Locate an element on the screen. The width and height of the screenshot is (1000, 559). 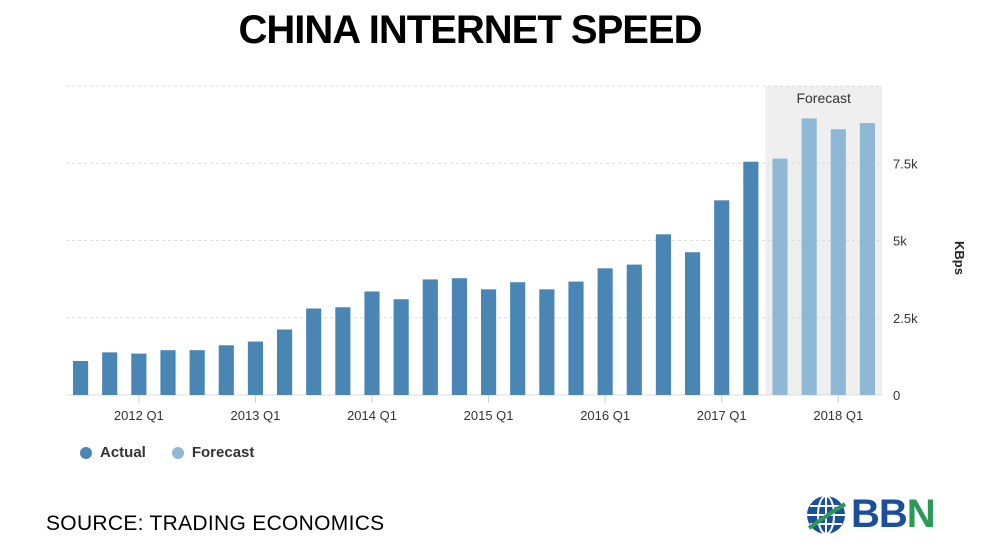
x-tick-label: 2015 Q1 is located at coordinates (489, 415).